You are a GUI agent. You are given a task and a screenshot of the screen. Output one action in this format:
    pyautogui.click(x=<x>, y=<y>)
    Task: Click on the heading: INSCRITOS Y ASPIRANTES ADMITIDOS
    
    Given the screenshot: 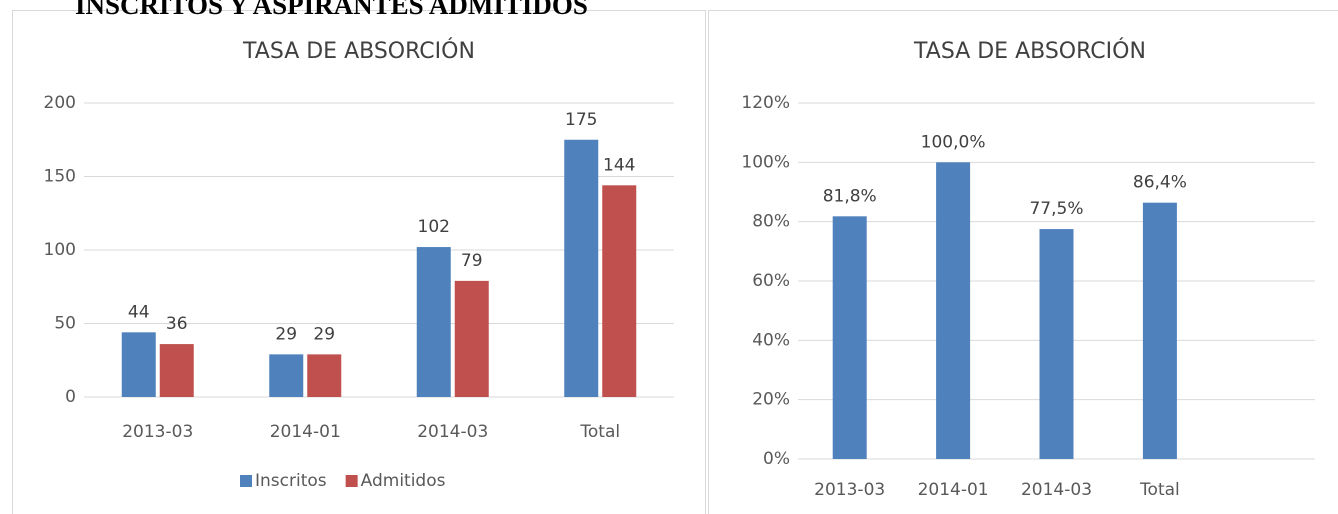 What is the action you would take?
    pyautogui.click(x=331, y=10)
    